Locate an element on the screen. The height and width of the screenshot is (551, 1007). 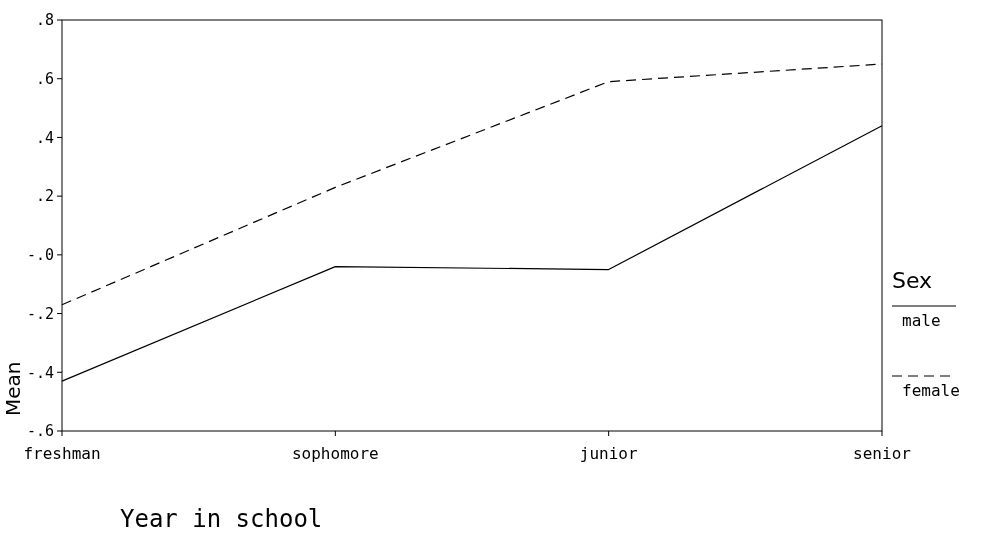
x-tick-label: senior is located at coordinates (882, 453).